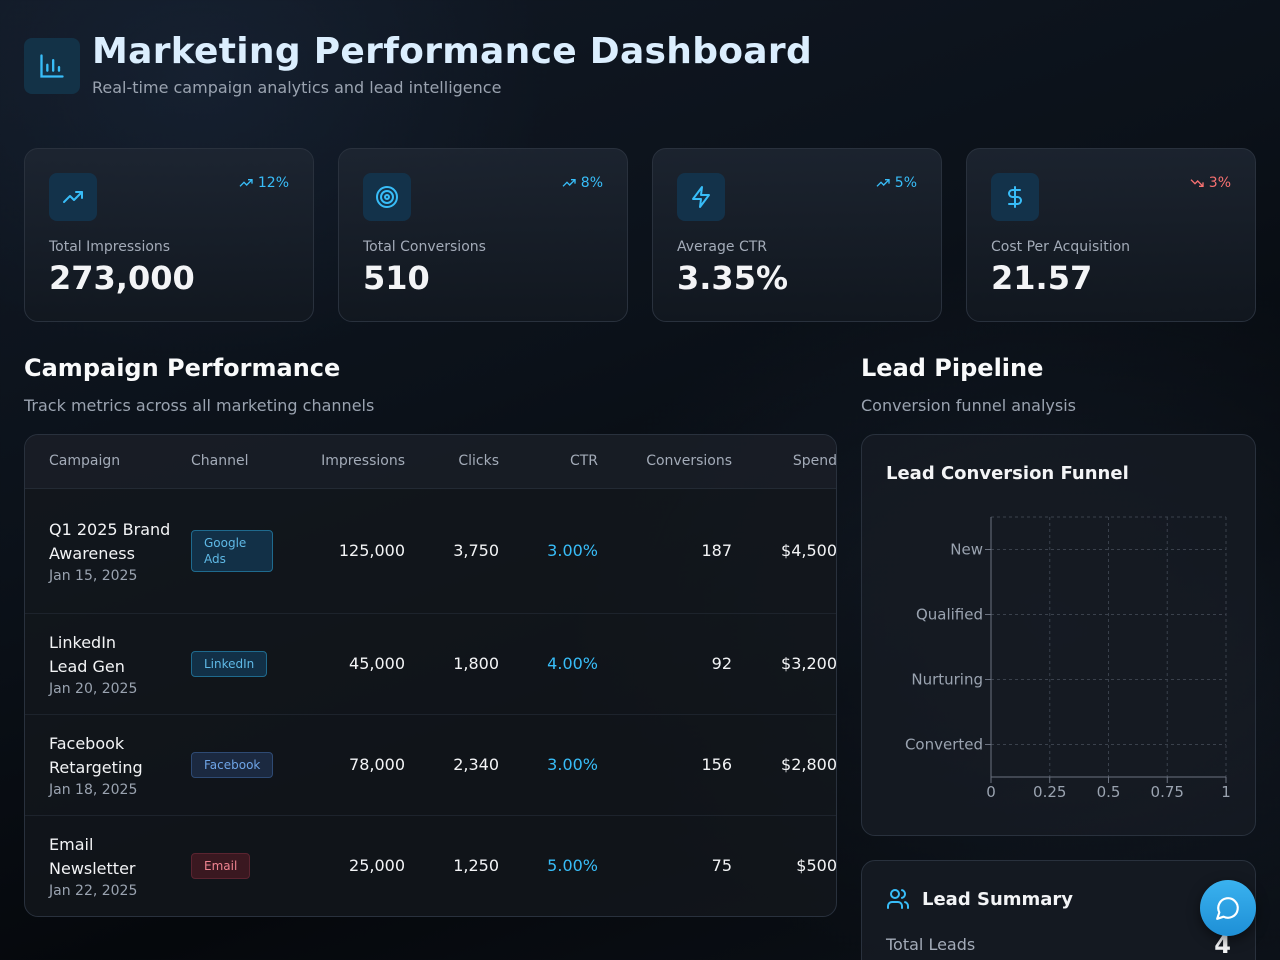 This screenshot has height=960, width=1280. I want to click on column-header-spend: Spend, so click(784, 462).